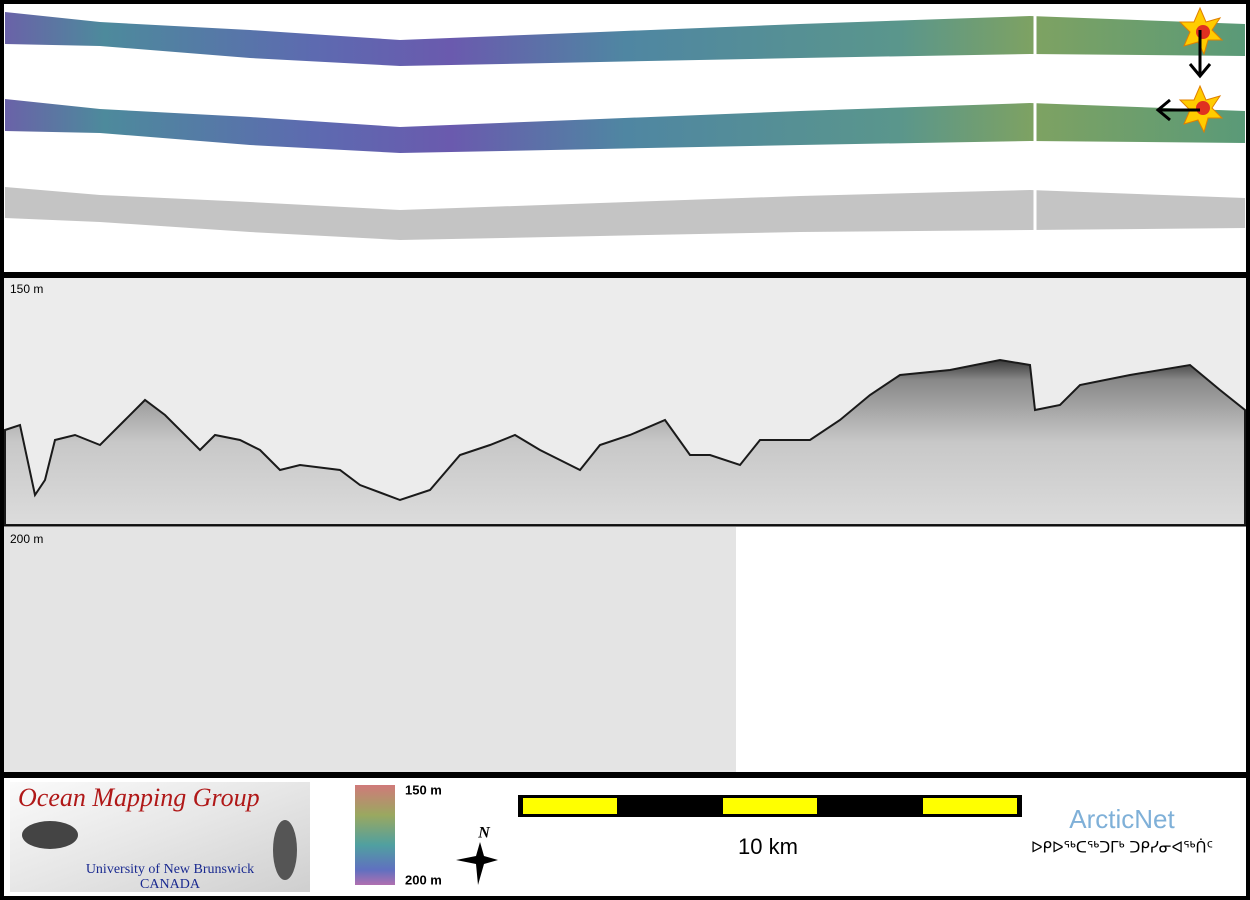 This screenshot has width=1250, height=900. I want to click on depth-label: 150 m, so click(26, 289).